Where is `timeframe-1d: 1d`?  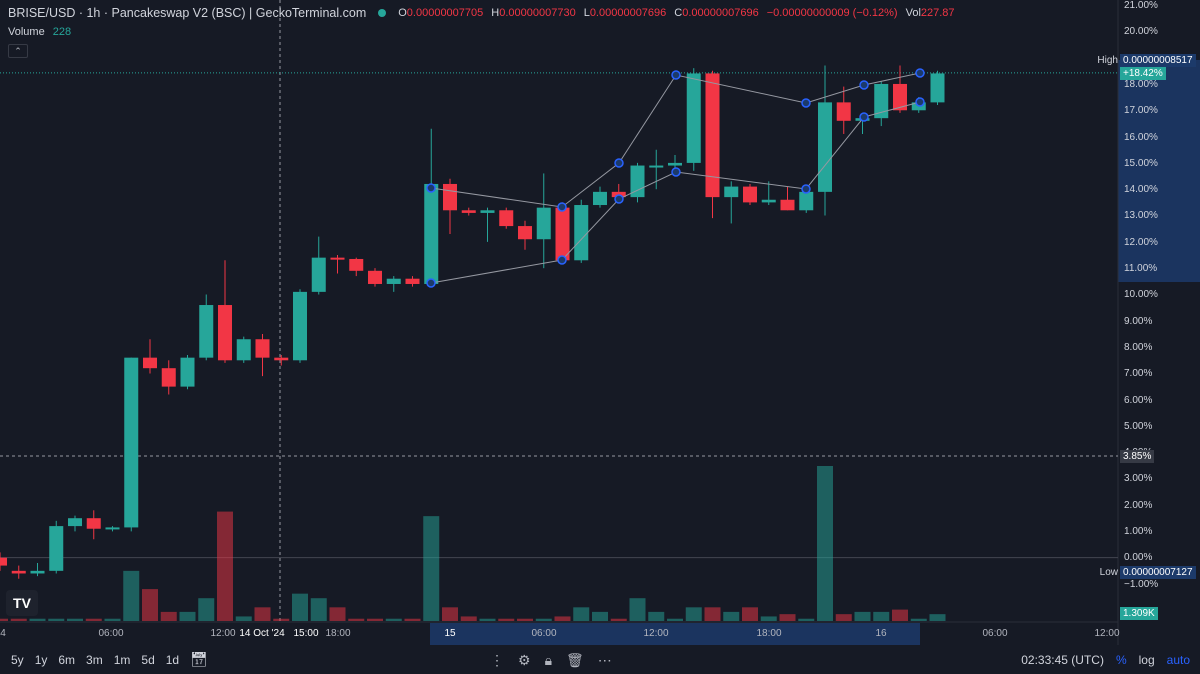
timeframe-1d: 1d is located at coordinates (172, 659).